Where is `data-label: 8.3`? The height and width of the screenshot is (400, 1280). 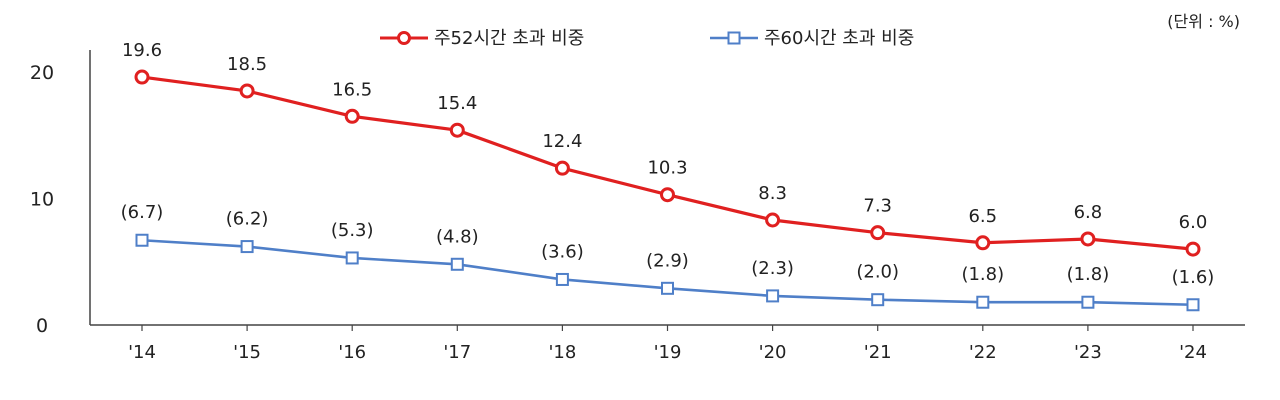 data-label: 8.3 is located at coordinates (772, 193).